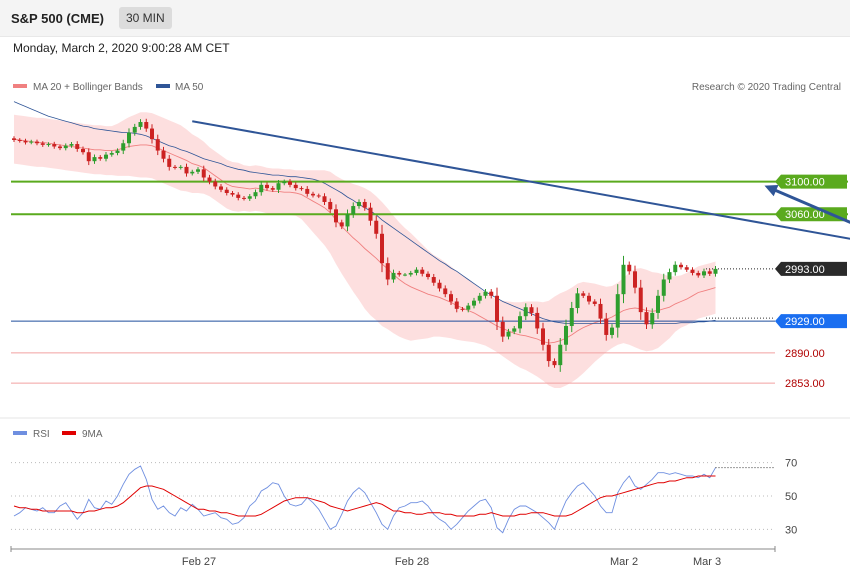 The image size is (850, 576). What do you see at coordinates (145, 18) in the screenshot?
I see `interval-badge: 30 MIN` at bounding box center [145, 18].